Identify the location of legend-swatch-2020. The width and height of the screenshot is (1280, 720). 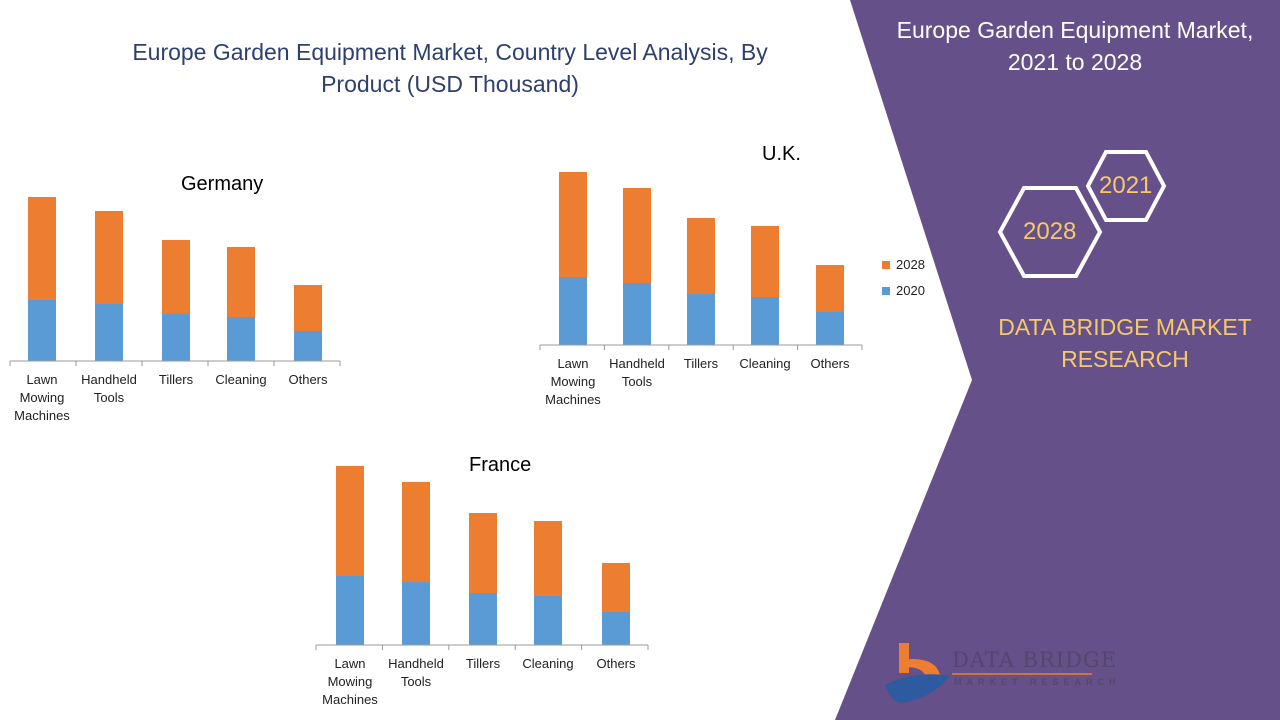
(886, 290).